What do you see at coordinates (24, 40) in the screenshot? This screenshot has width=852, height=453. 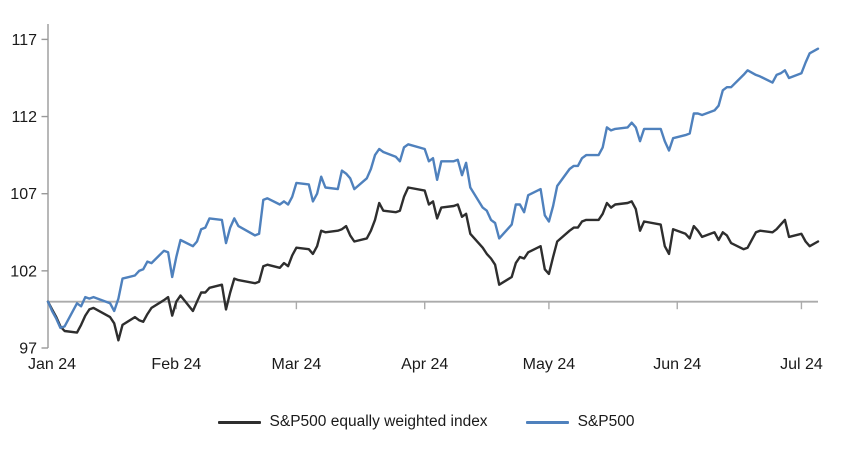 I see `y-tick-label: 117` at bounding box center [24, 40].